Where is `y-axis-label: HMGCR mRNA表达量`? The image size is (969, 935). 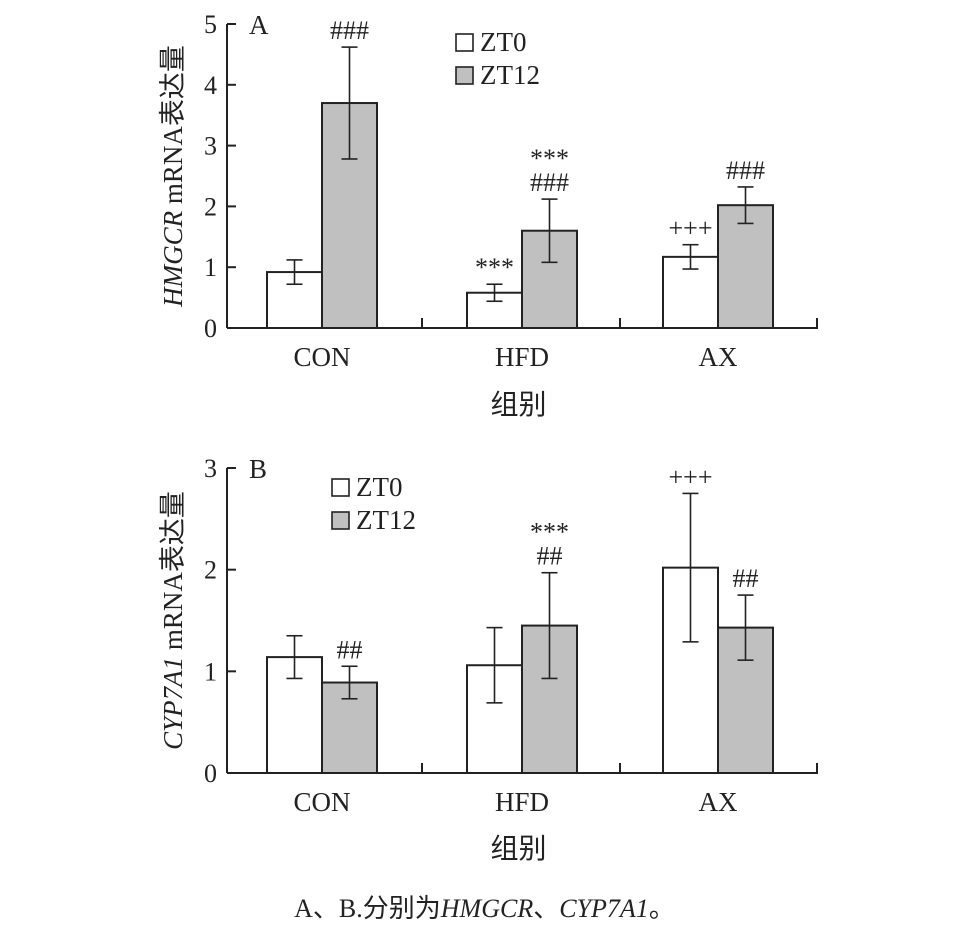
y-axis-label: HMGCR mRNA表达量 is located at coordinates (173, 176).